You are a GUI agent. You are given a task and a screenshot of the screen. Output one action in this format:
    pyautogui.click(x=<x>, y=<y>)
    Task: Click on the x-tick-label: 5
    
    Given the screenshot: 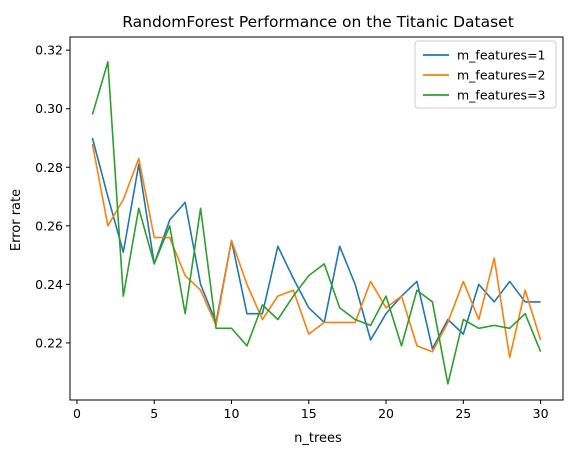 What is the action you would take?
    pyautogui.click(x=154, y=413)
    